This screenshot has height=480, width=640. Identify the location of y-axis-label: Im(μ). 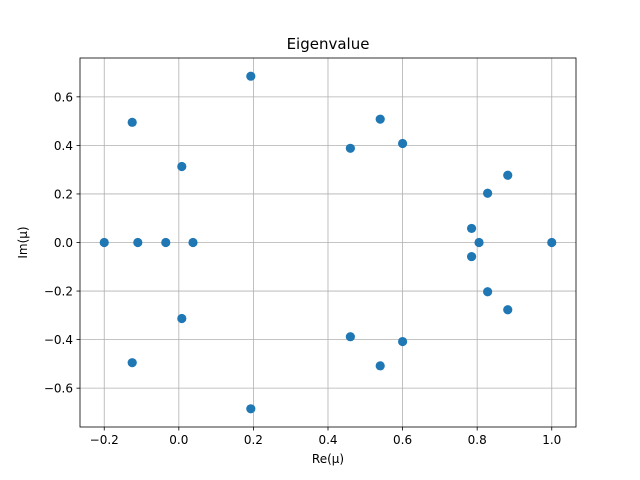
(23, 242).